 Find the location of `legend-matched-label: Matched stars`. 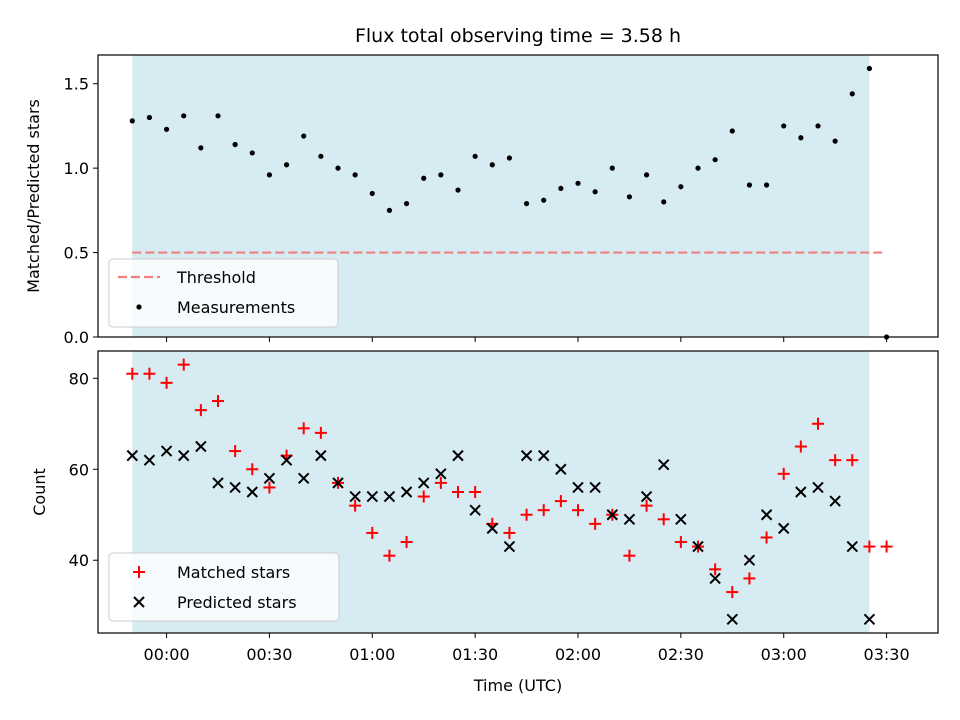

legend-matched-label: Matched stars is located at coordinates (233, 572).